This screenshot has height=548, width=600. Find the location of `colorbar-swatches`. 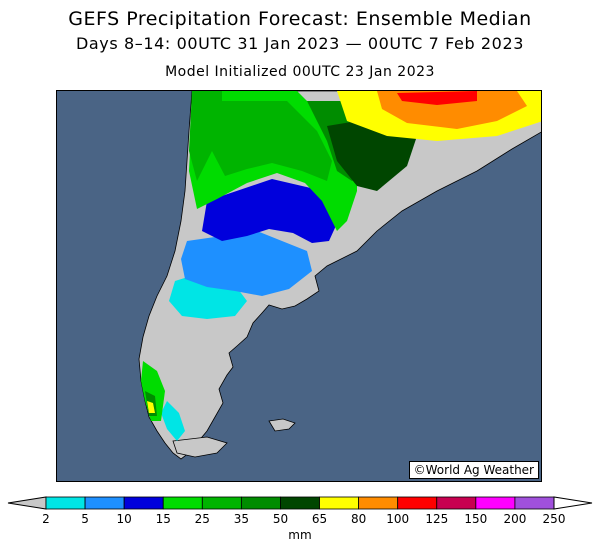

colorbar-swatches is located at coordinates (300, 503).